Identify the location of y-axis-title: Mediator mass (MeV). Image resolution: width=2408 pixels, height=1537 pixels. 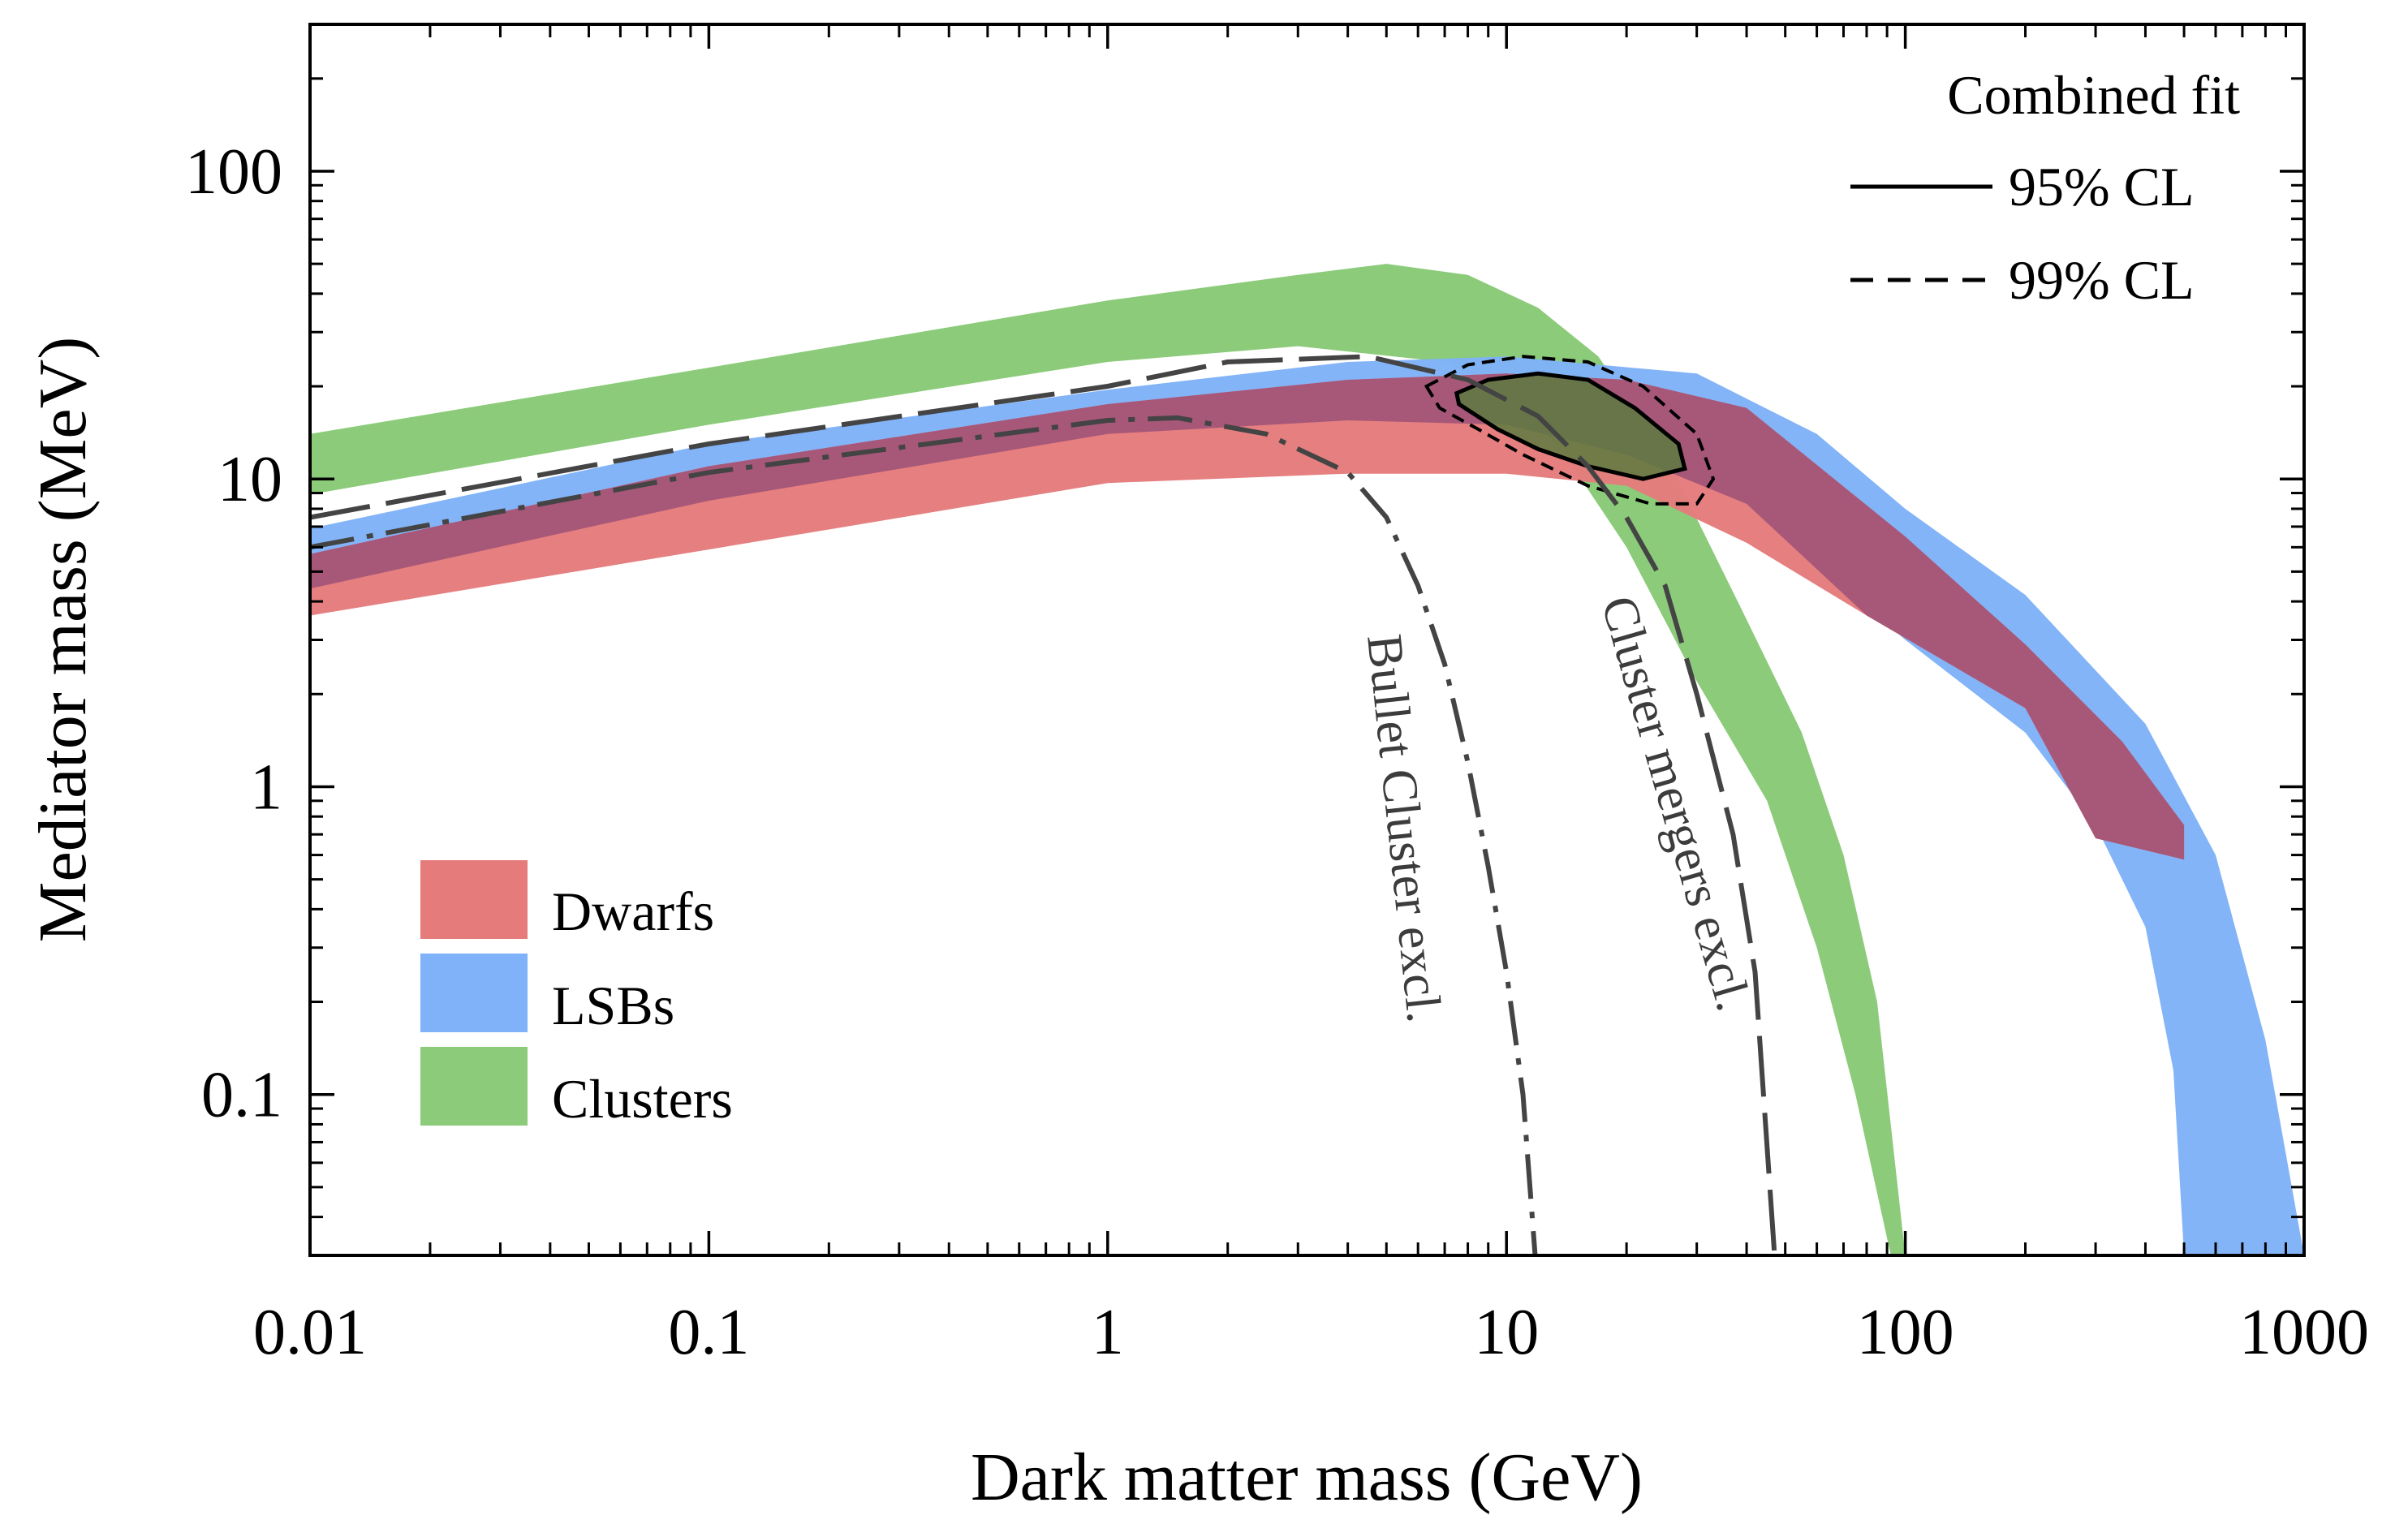
(63, 639).